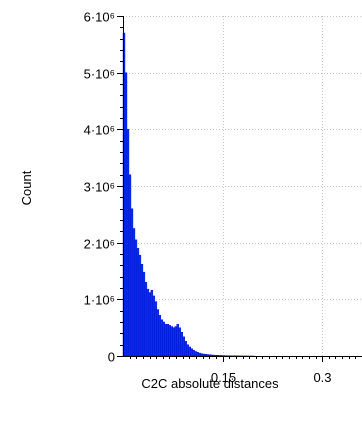  Describe the element at coordinates (99, 130) in the screenshot. I see `y-tick-label: 4·10⁶` at that location.